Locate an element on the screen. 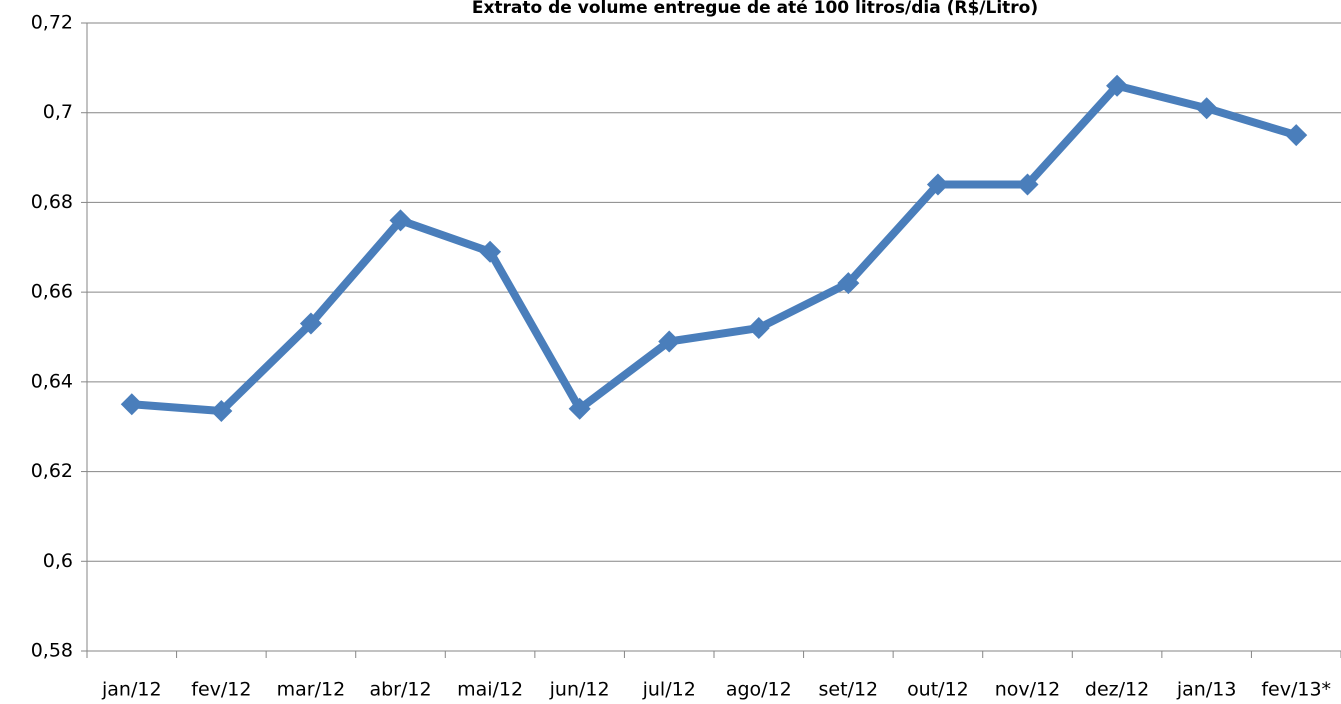  x-tick-label: ago/12 is located at coordinates (759, 690).